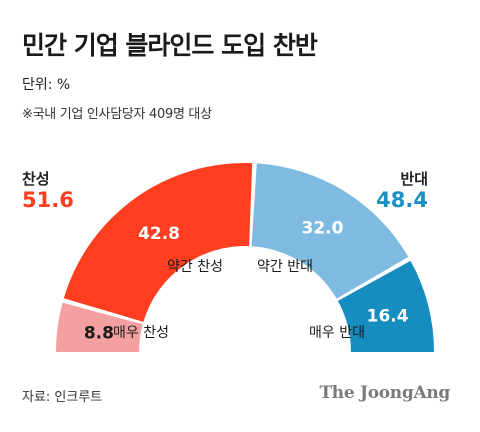 This screenshot has height=432, width=480. I want to click on oppose-label: 반대, so click(414, 179).